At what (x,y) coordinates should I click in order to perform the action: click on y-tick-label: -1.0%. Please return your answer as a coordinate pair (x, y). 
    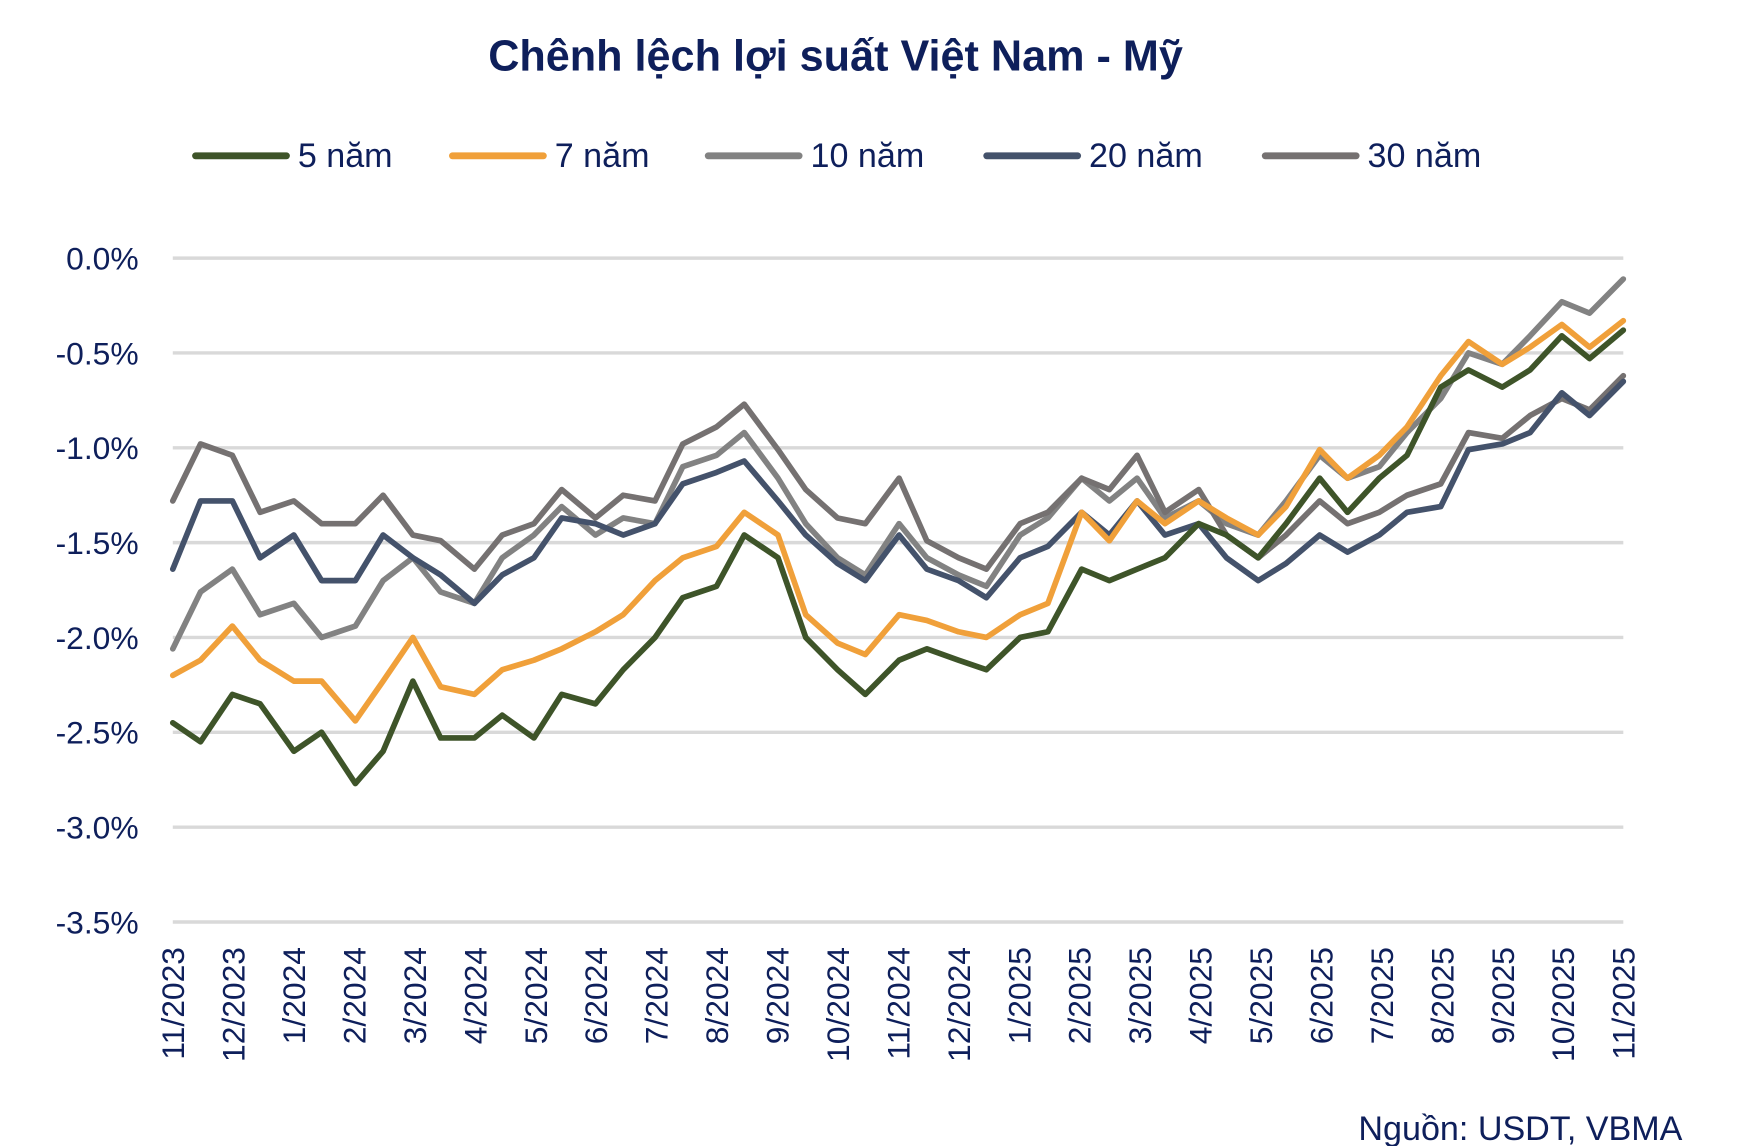
    Looking at the image, I should click on (97, 448).